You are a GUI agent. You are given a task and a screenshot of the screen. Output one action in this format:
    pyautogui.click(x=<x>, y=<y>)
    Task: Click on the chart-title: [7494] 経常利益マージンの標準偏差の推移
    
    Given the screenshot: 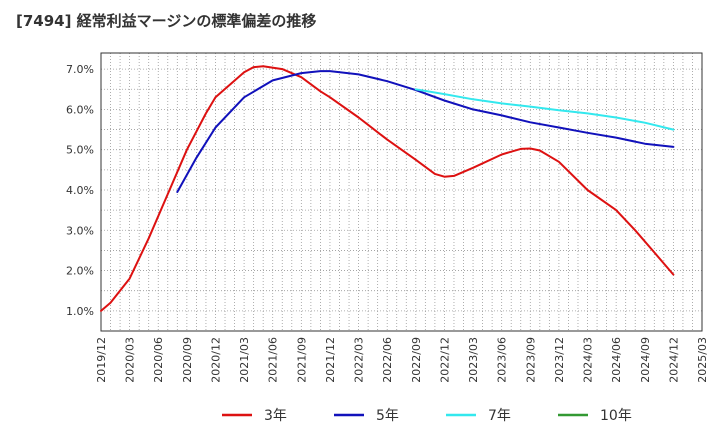 What is the action you would take?
    pyautogui.click(x=166, y=21)
    